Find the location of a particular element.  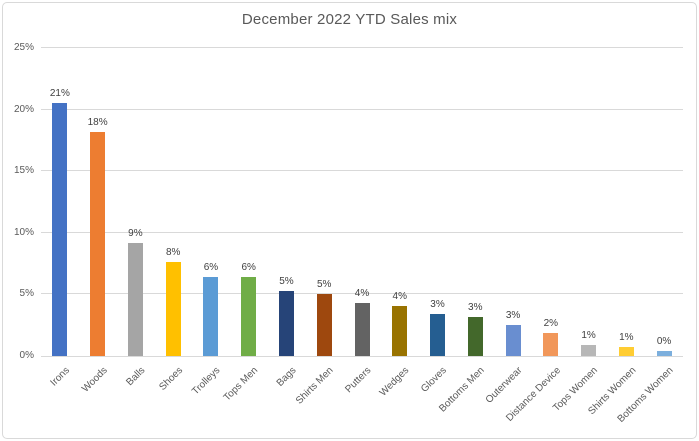

chart-title: December 2022 YTD Sales mix is located at coordinates (349, 19).